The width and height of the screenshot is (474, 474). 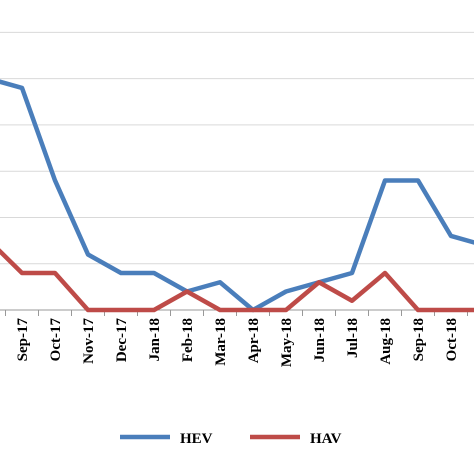 What do you see at coordinates (386, 341) in the screenshot?
I see `x-tick-label: Aug-18` at bounding box center [386, 341].